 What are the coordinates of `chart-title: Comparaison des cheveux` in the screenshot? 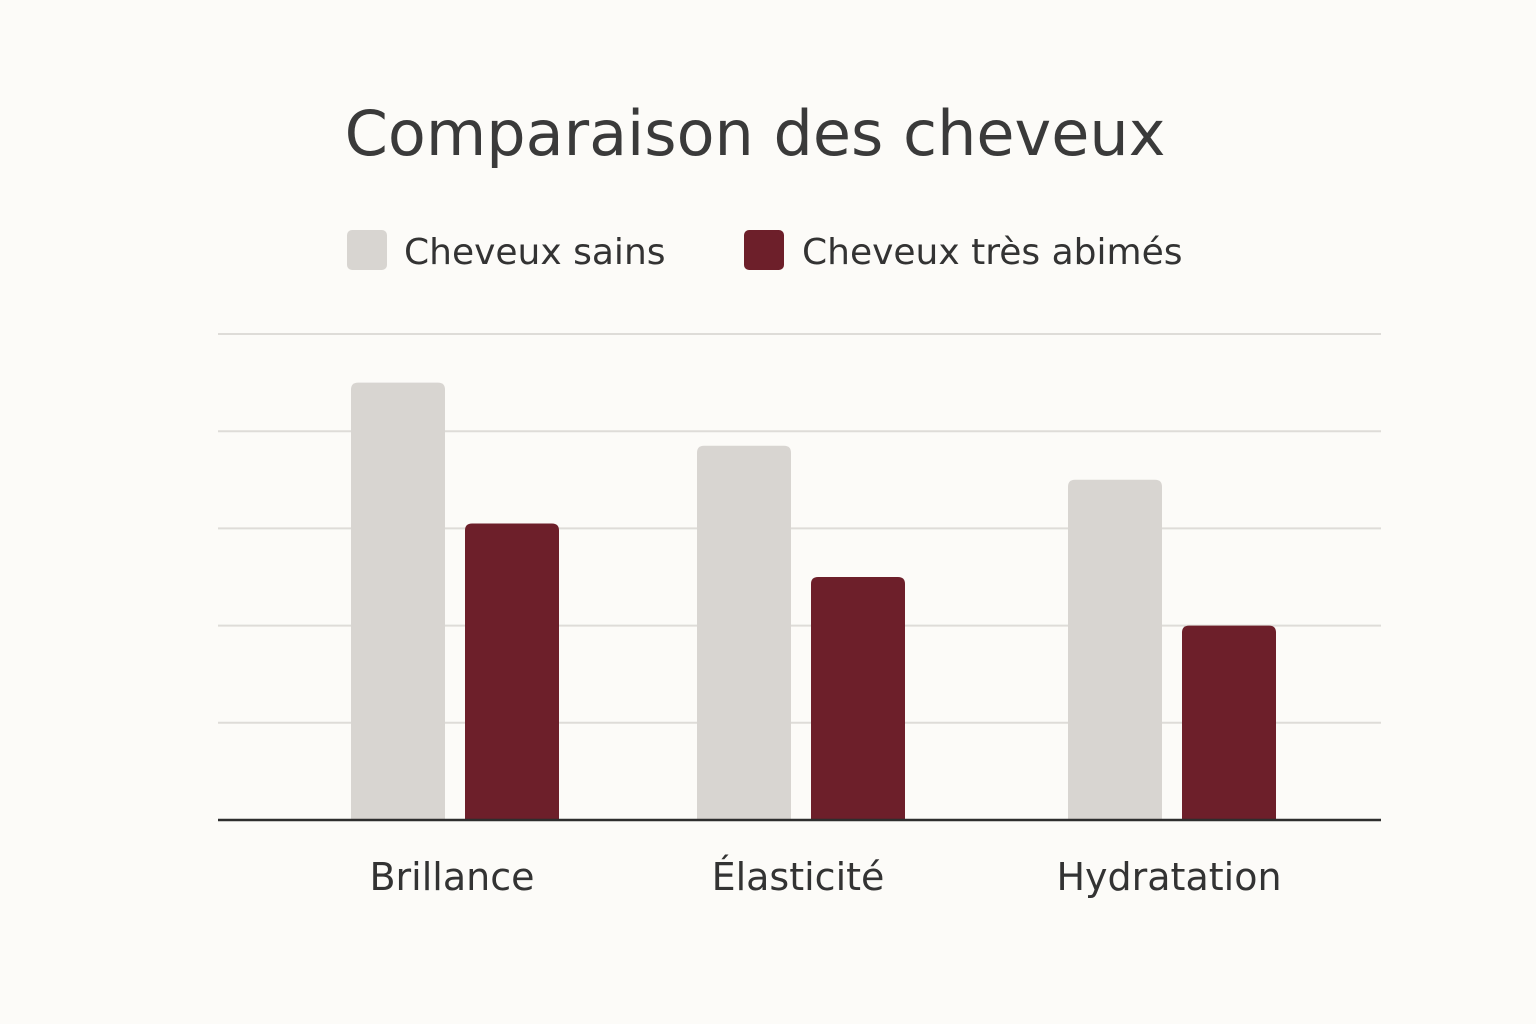 It's located at (755, 133).